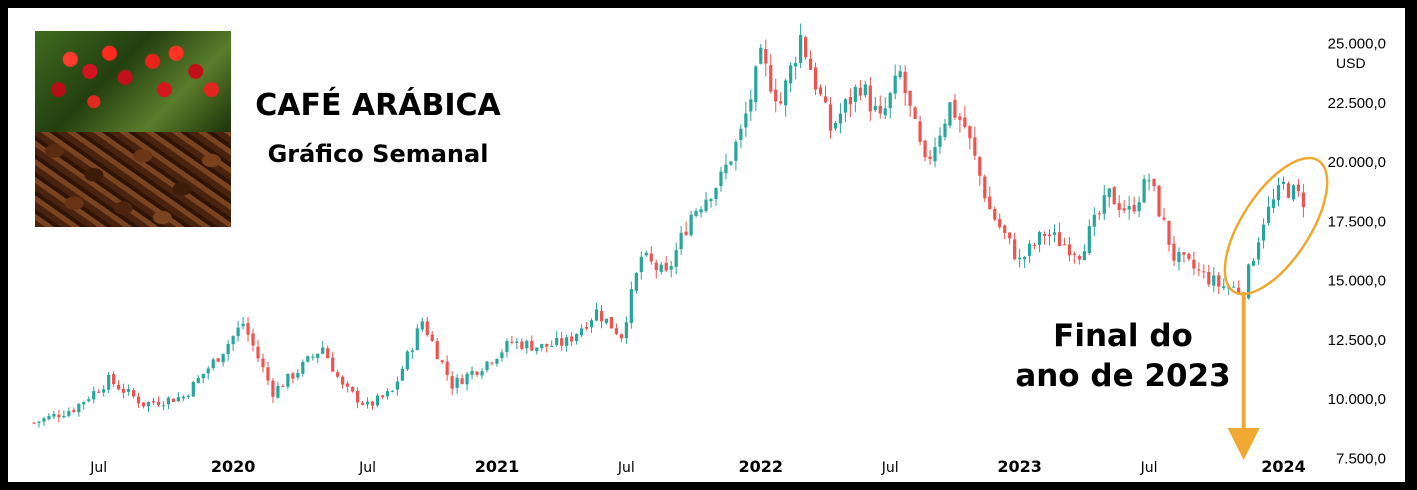 This screenshot has height=490, width=1417. I want to click on annotation-line-2: ano de 2023, so click(1123, 376).